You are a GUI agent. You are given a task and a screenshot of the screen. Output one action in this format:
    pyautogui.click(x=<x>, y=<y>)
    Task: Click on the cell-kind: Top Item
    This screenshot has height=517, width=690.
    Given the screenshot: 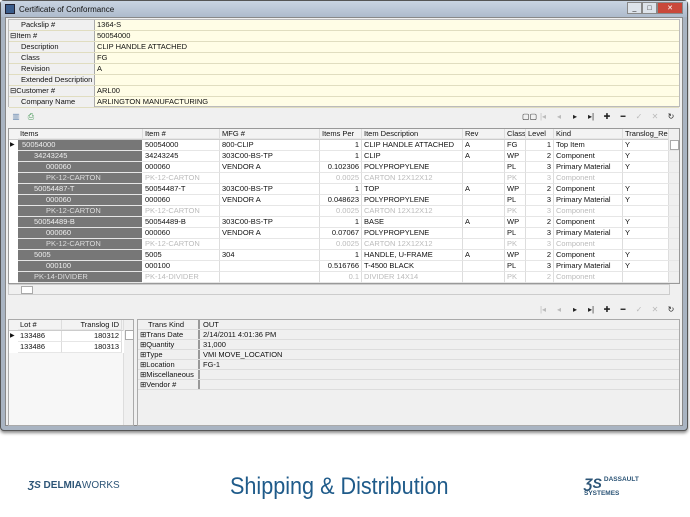 What is the action you would take?
    pyautogui.click(x=588, y=145)
    